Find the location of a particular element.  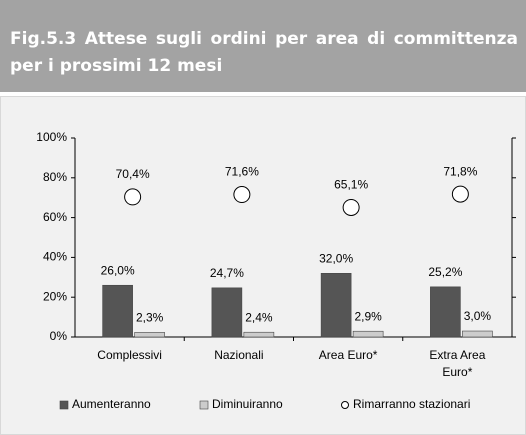

data-label: 2,3% is located at coordinates (150, 318).